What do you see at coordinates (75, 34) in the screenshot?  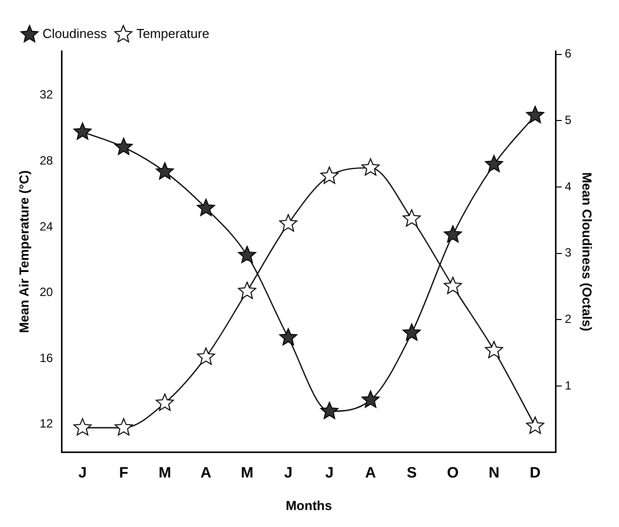 I see `legend-label: Cloudiness` at bounding box center [75, 34].